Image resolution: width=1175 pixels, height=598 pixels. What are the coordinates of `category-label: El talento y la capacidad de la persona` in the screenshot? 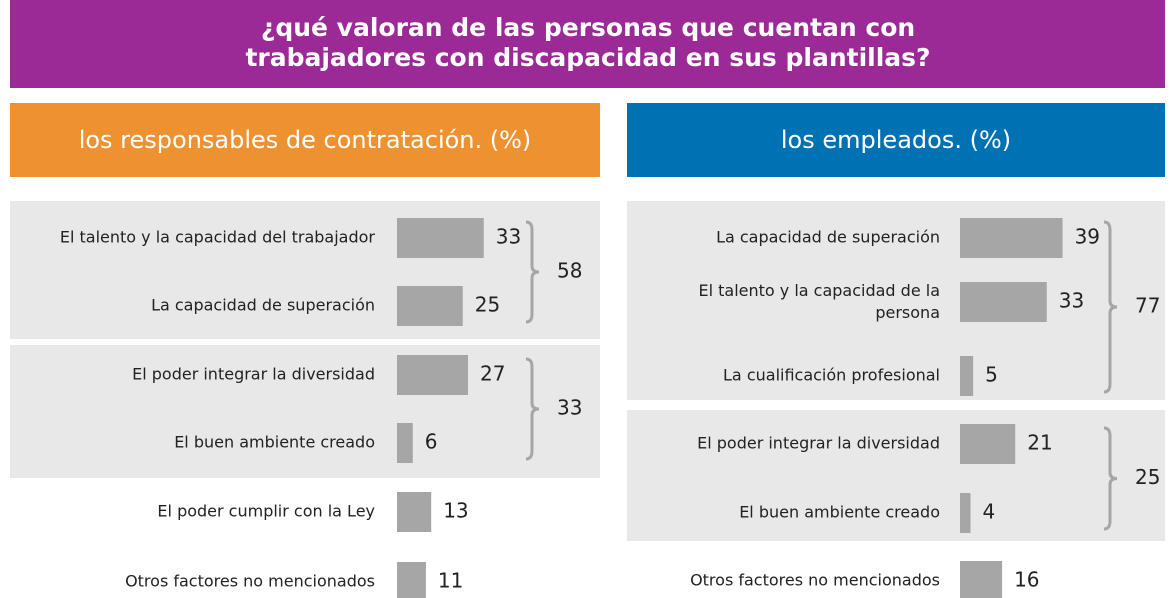 It's located at (819, 301).